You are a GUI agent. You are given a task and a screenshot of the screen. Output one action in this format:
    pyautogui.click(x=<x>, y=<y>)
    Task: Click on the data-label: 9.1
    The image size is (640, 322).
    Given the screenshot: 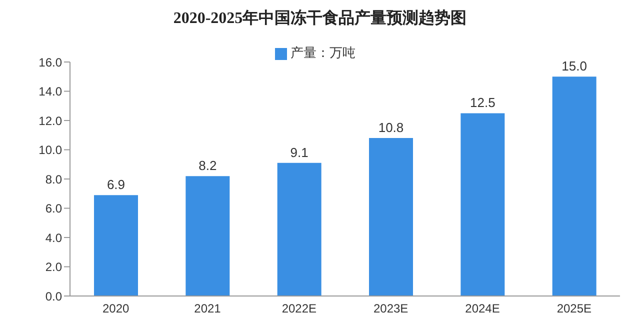 What is the action you would take?
    pyautogui.click(x=299, y=152)
    